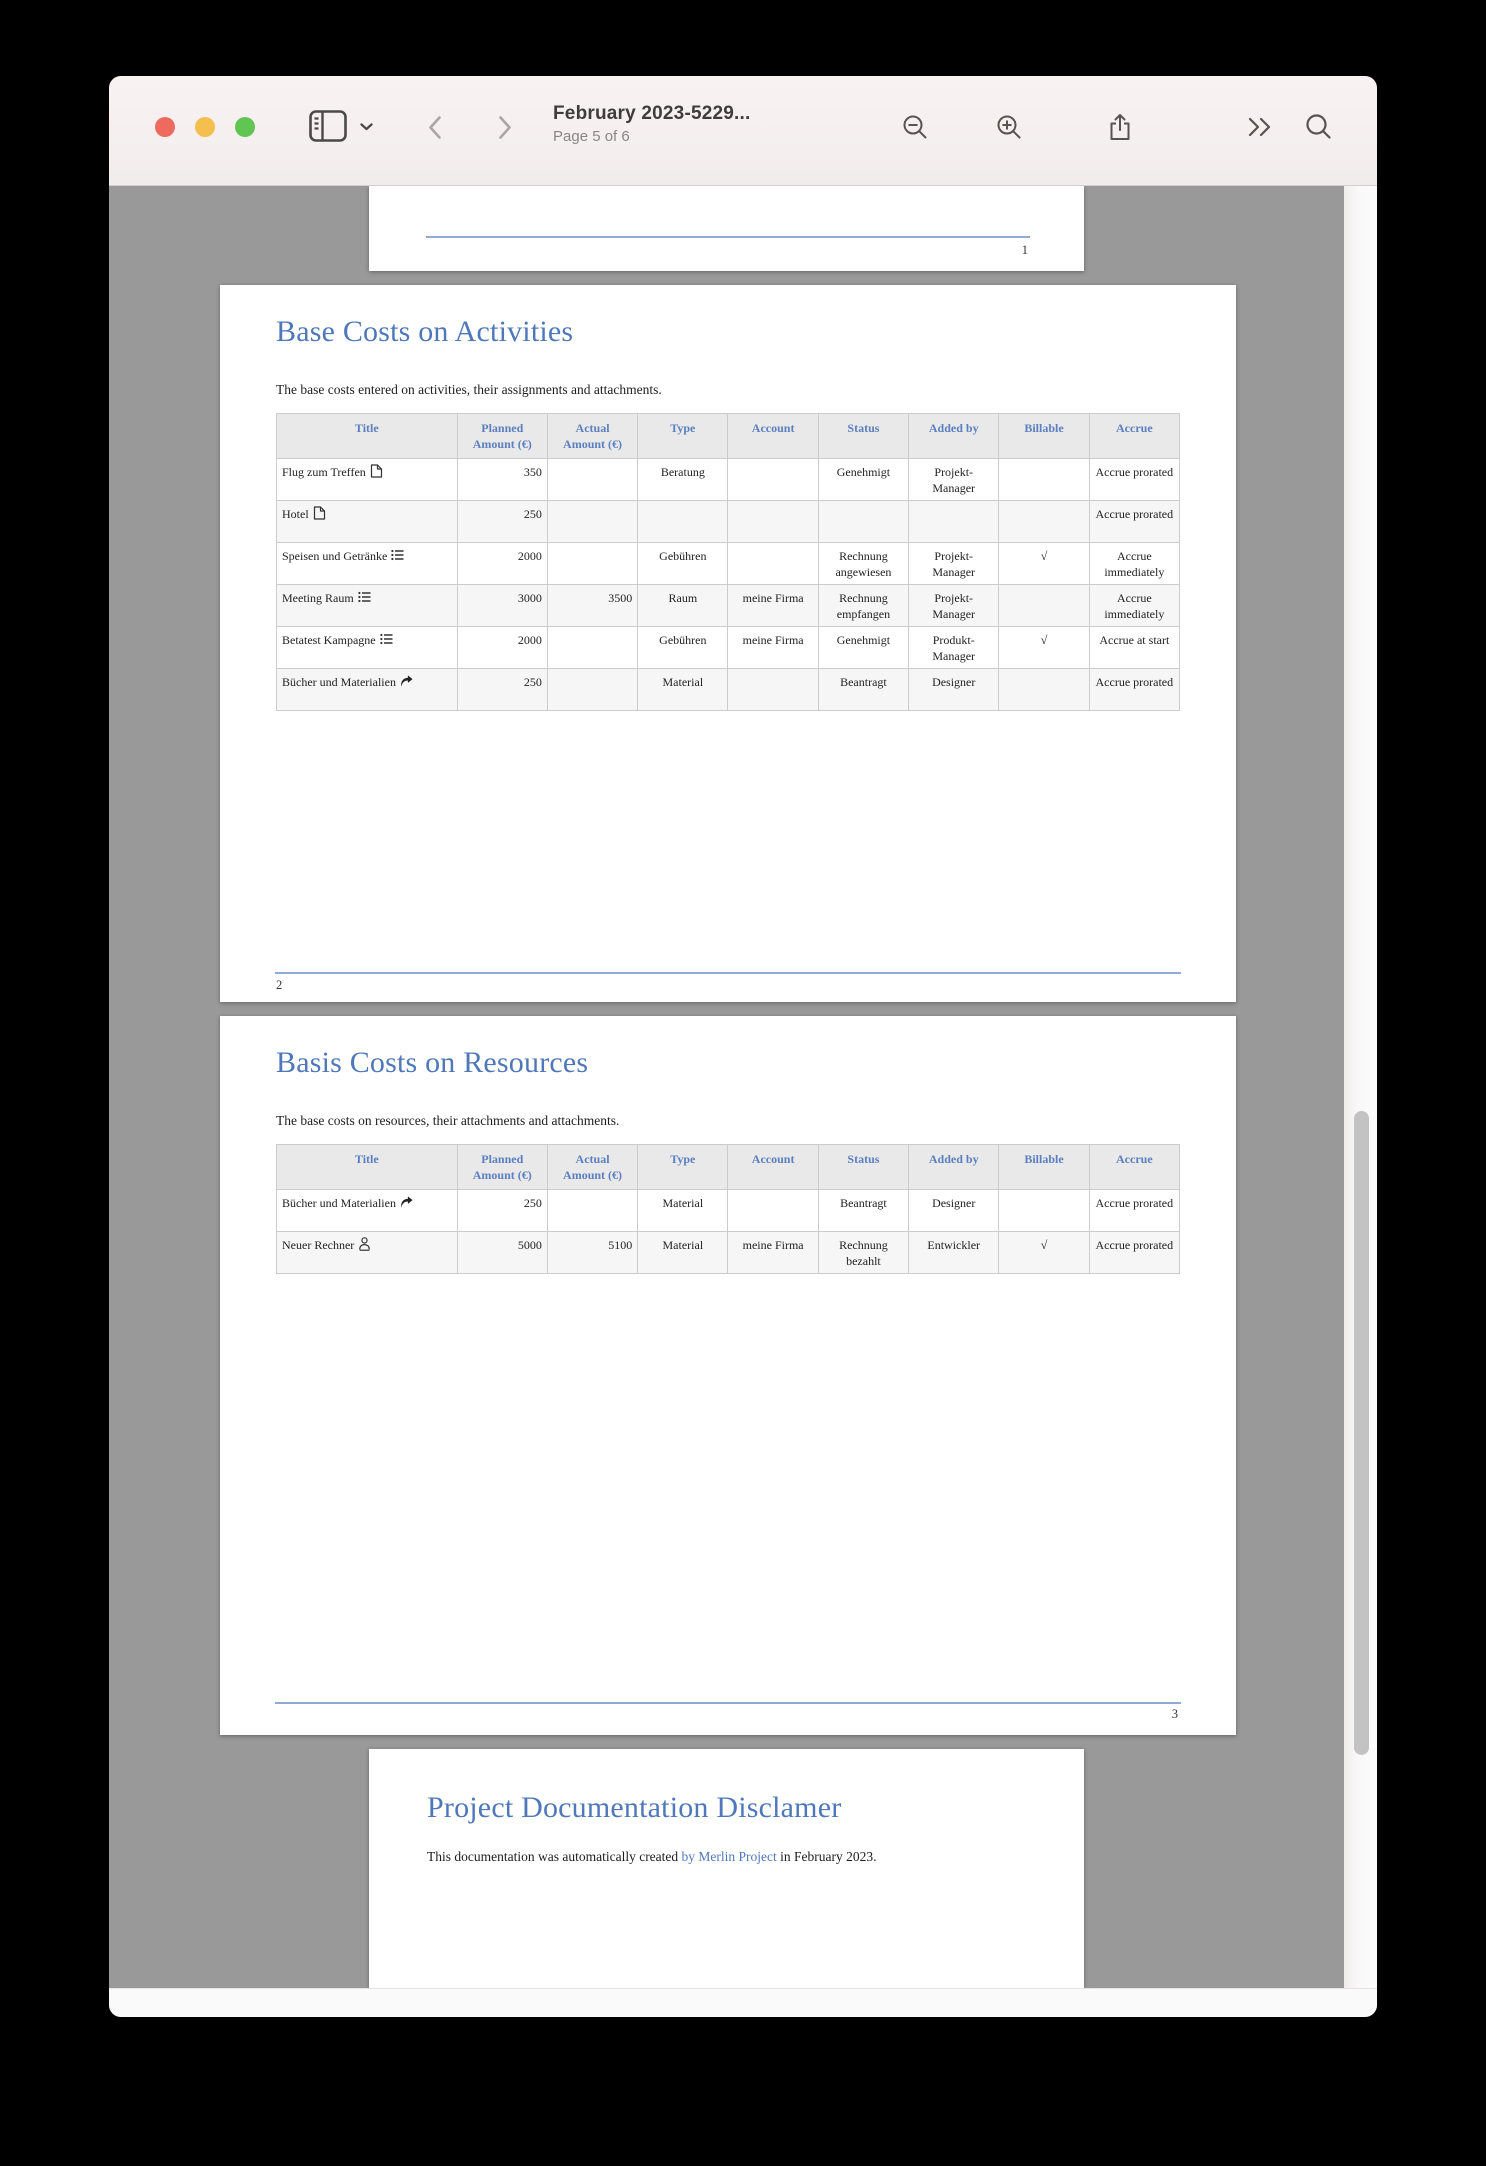 The image size is (1486, 2166). I want to click on cost-title: Bücher und Materialien, so click(340, 1203).